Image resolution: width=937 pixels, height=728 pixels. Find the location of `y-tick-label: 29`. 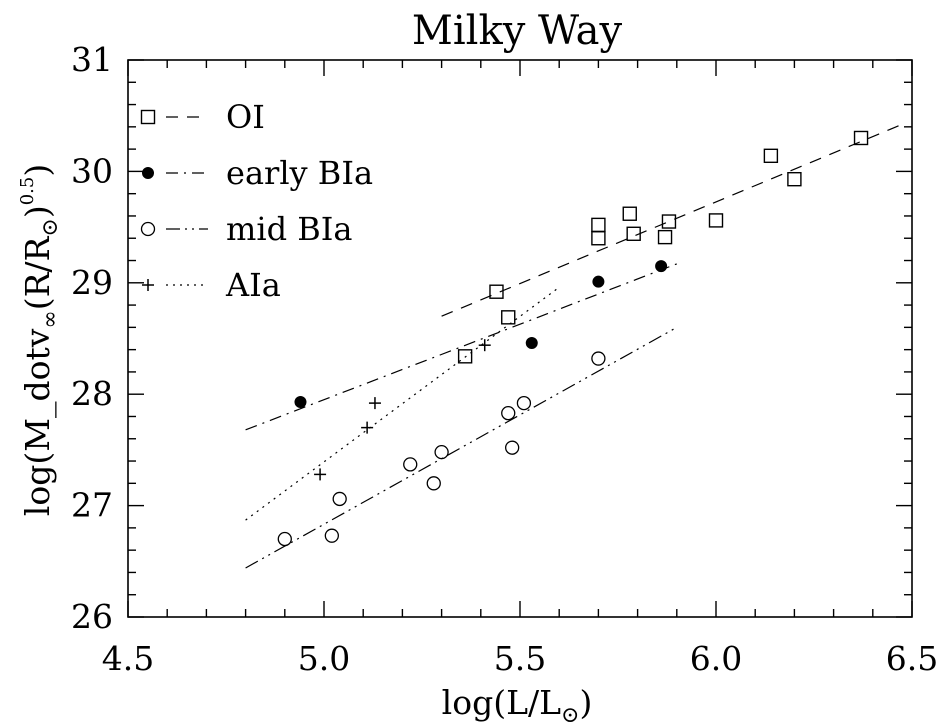

y-tick-label: 29 is located at coordinates (92, 282).